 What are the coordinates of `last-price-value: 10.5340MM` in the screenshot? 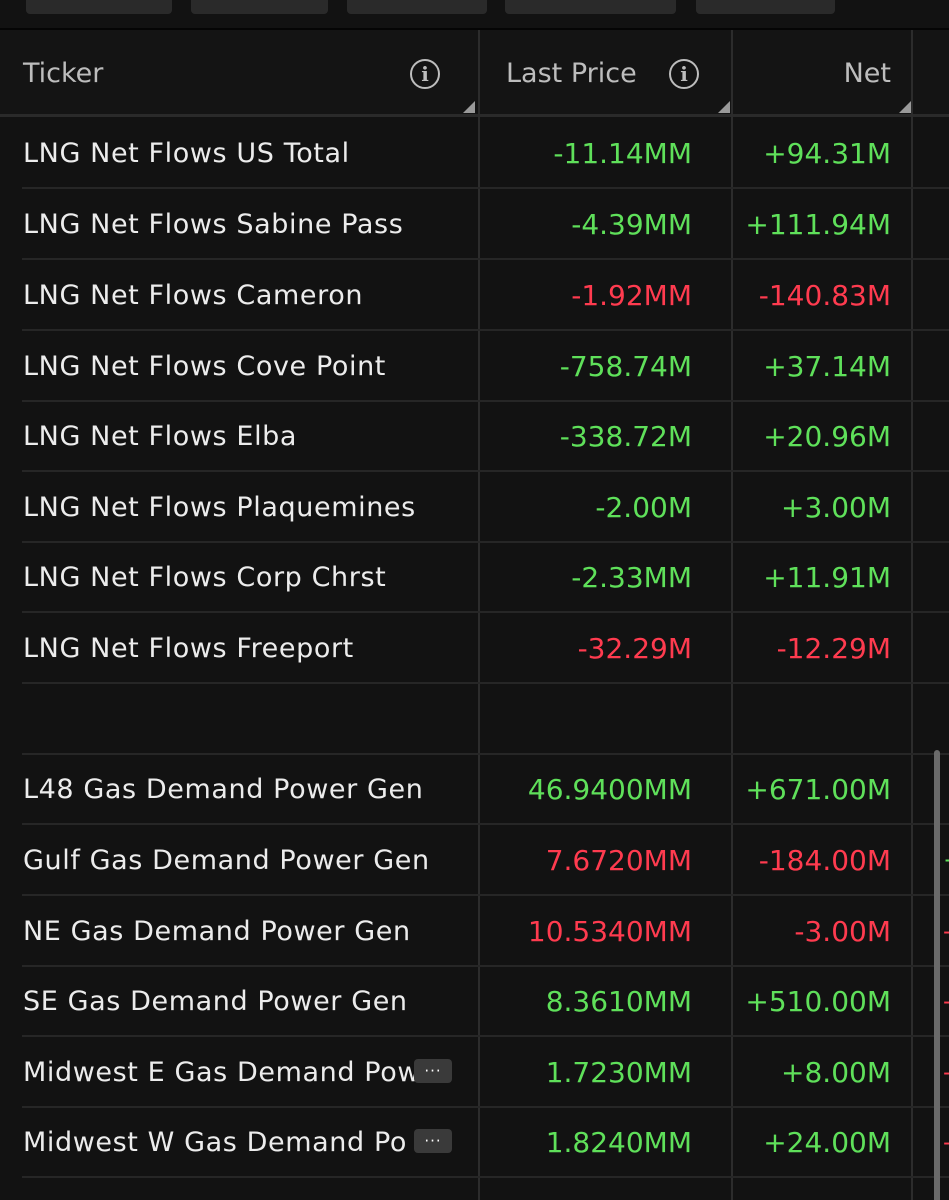 It's located at (609, 931).